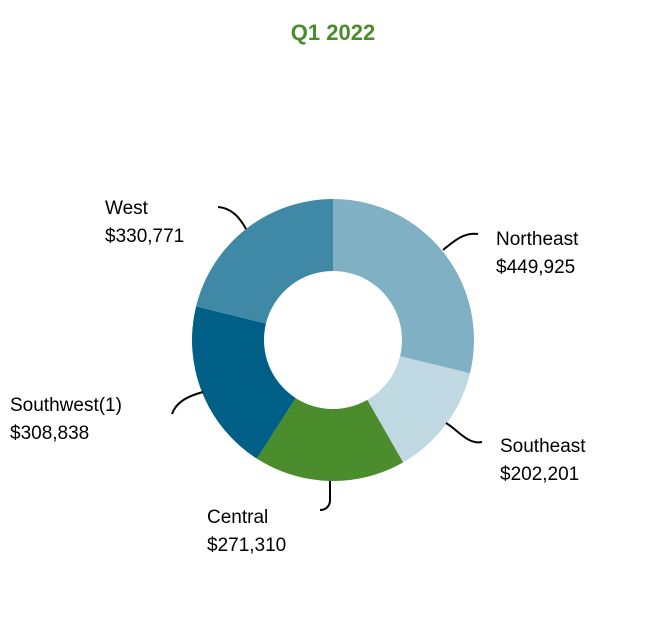 Image resolution: width=666 pixels, height=618 pixels. What do you see at coordinates (246, 545) in the screenshot?
I see `slice-value-label: $271,310` at bounding box center [246, 545].